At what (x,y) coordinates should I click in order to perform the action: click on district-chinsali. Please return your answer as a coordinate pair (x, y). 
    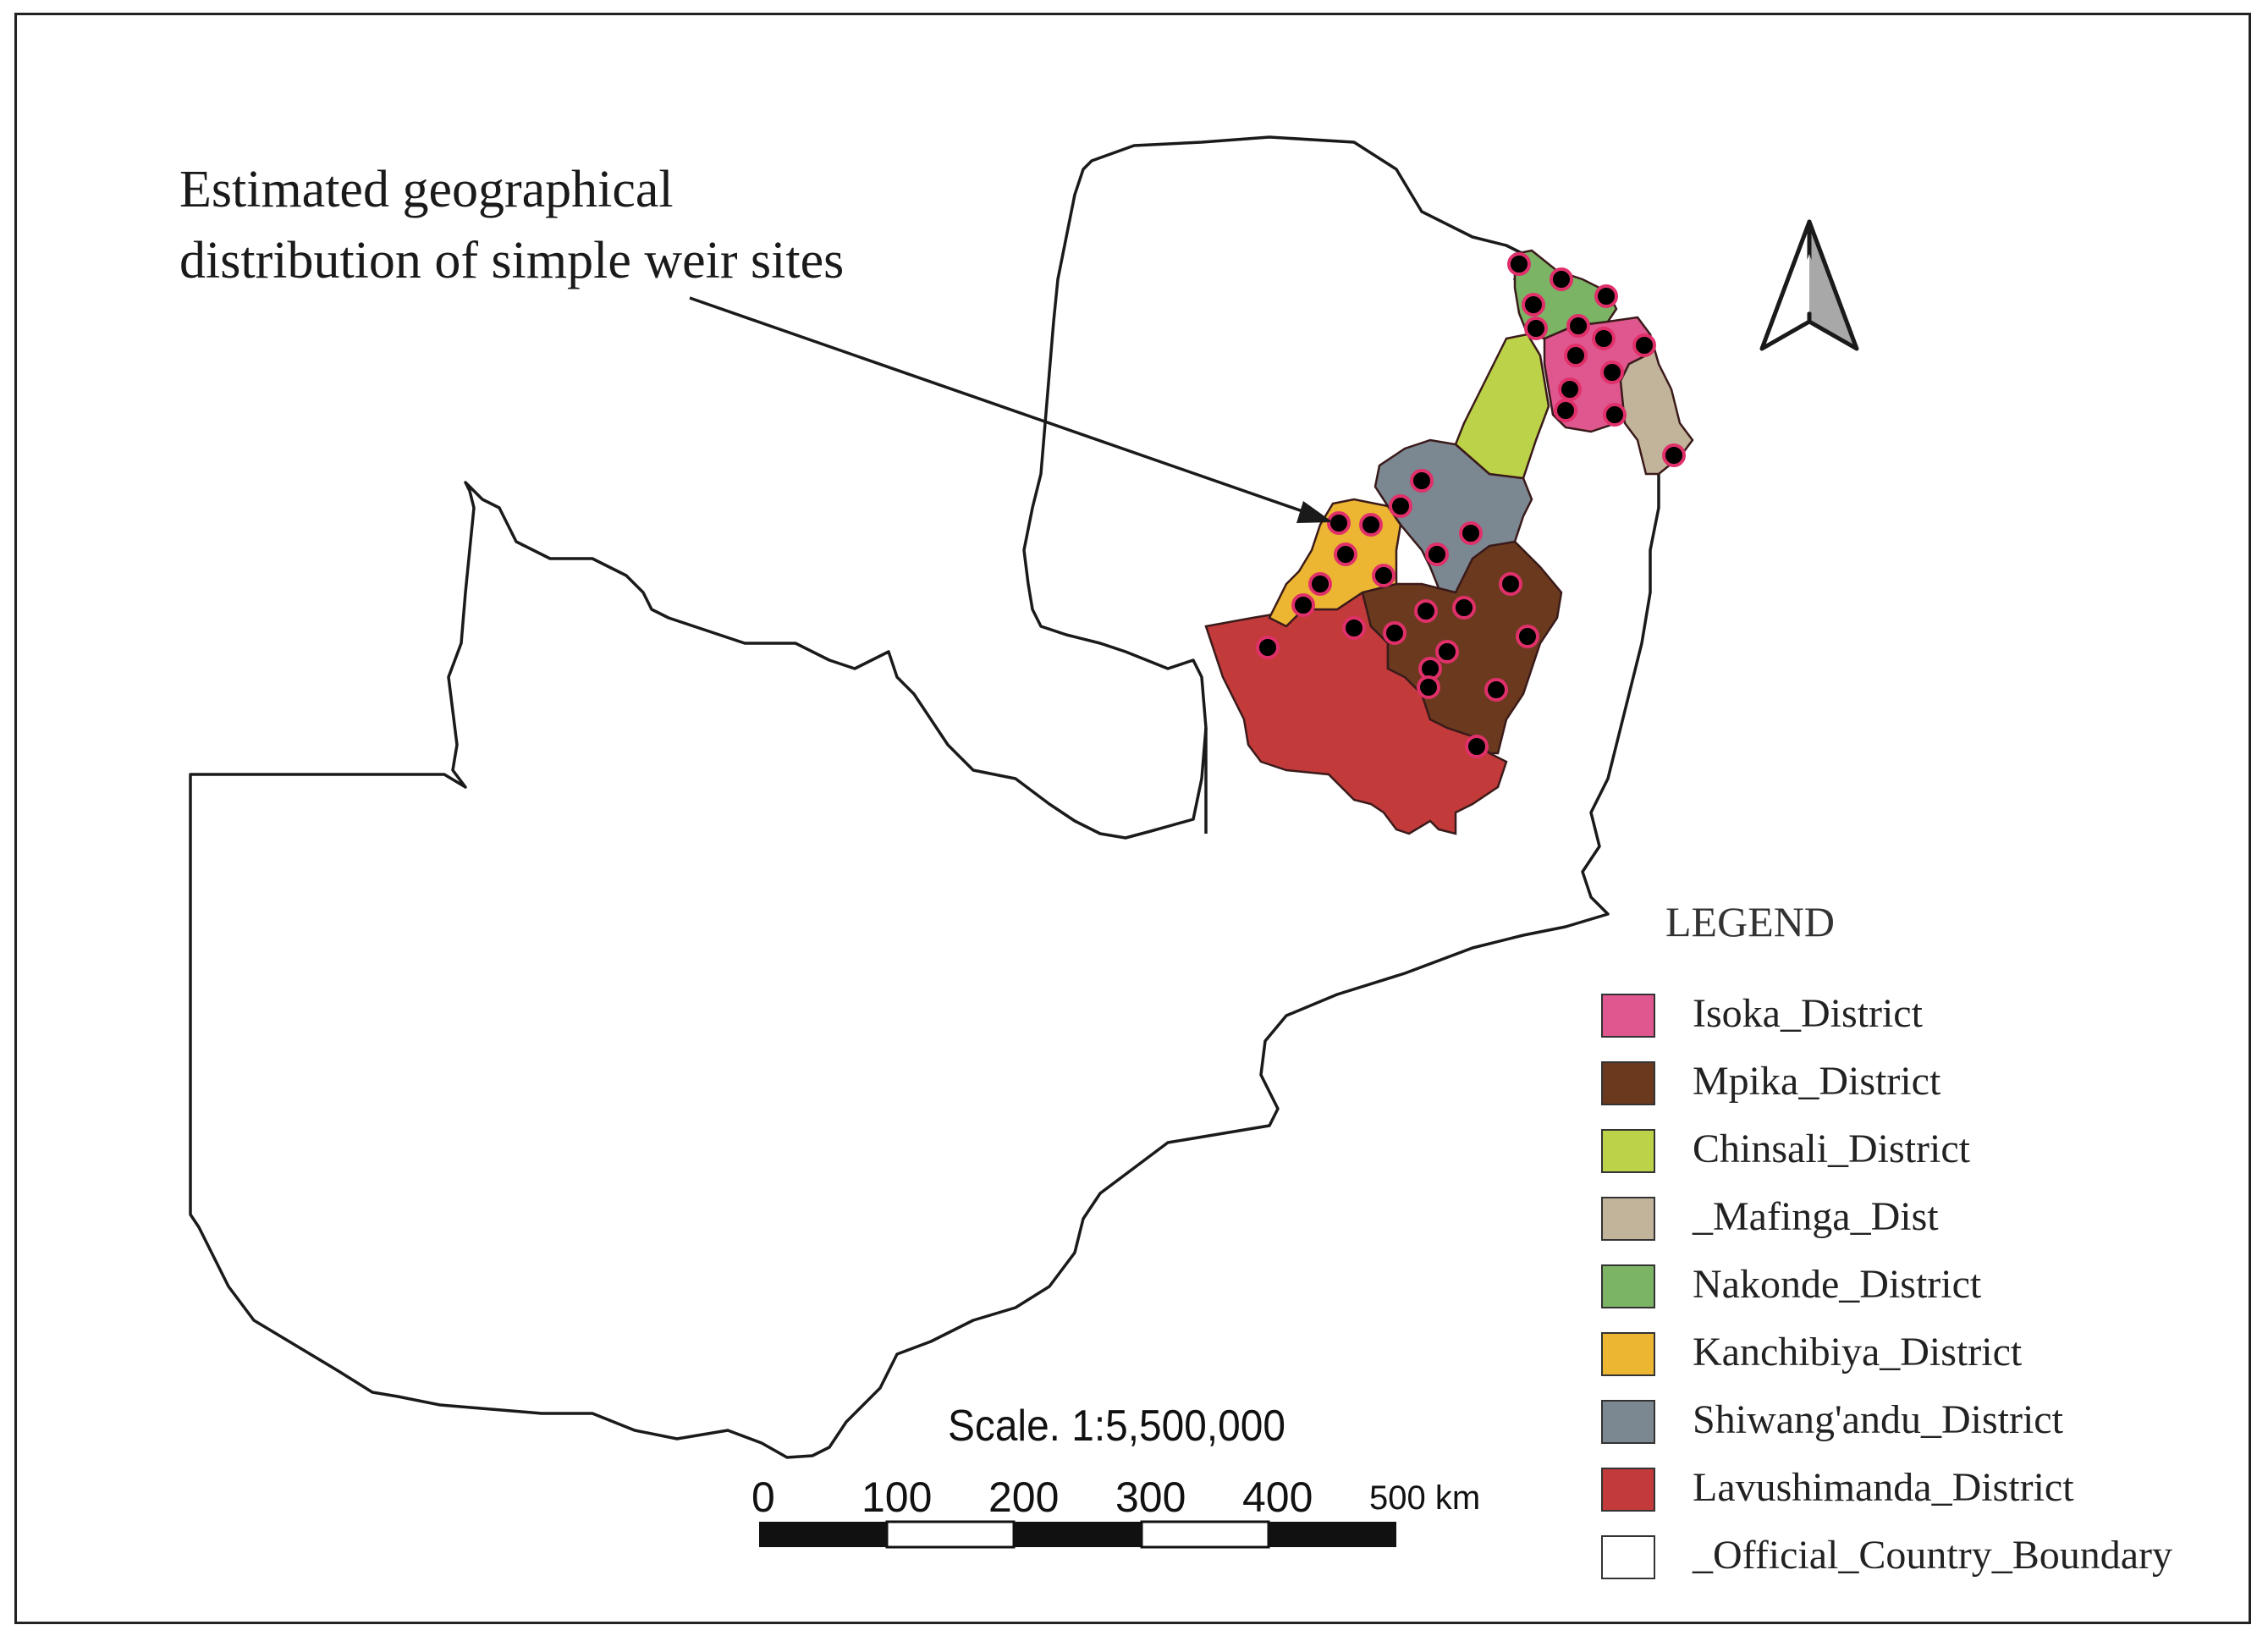
    Looking at the image, I should click on (1502, 406).